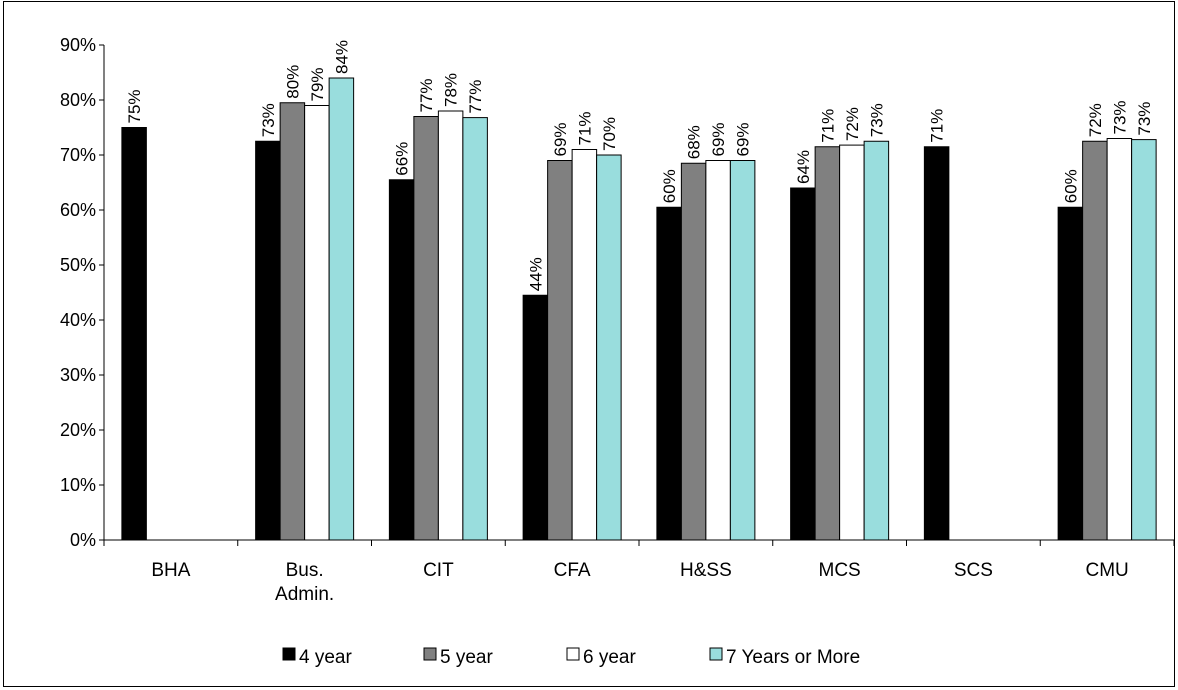 This screenshot has width=1178, height=690. What do you see at coordinates (573, 654) in the screenshot?
I see `legend-swatch-6-year` at bounding box center [573, 654].